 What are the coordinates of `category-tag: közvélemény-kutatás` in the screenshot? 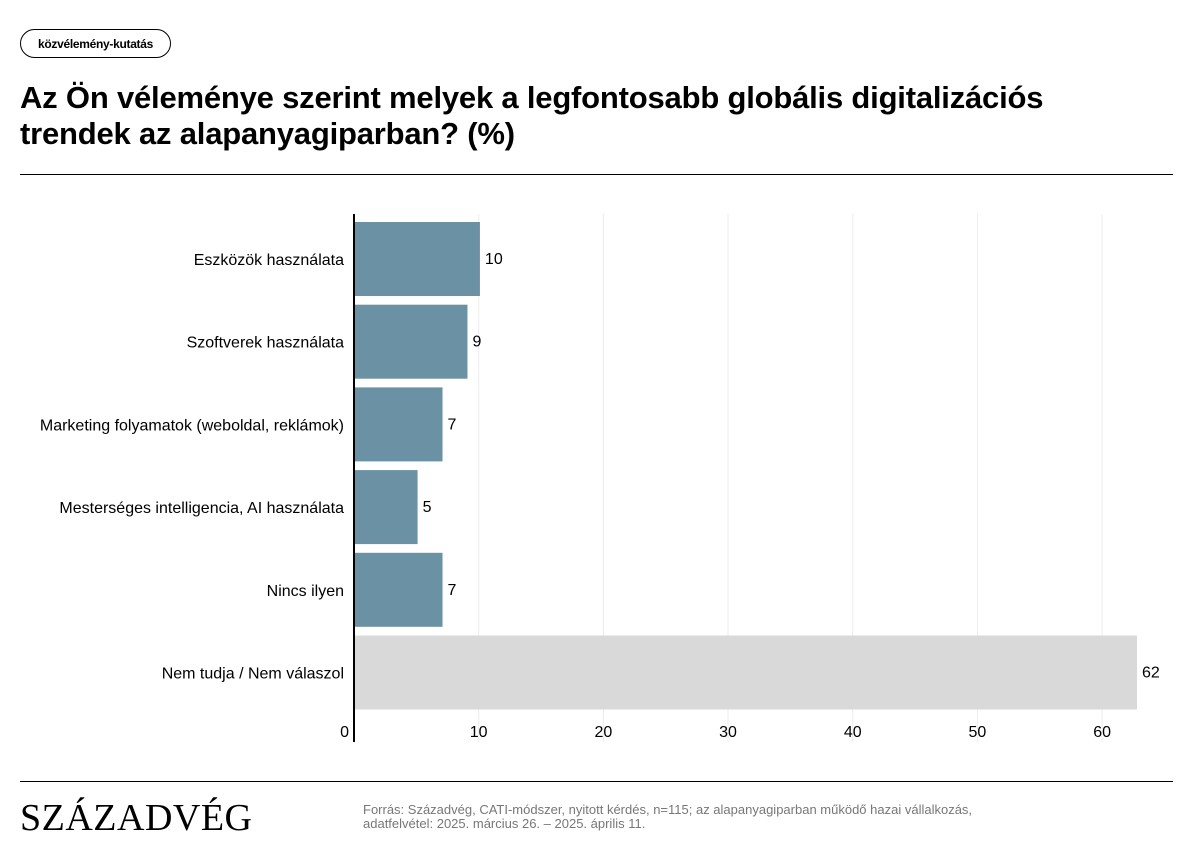 It's located at (95, 43).